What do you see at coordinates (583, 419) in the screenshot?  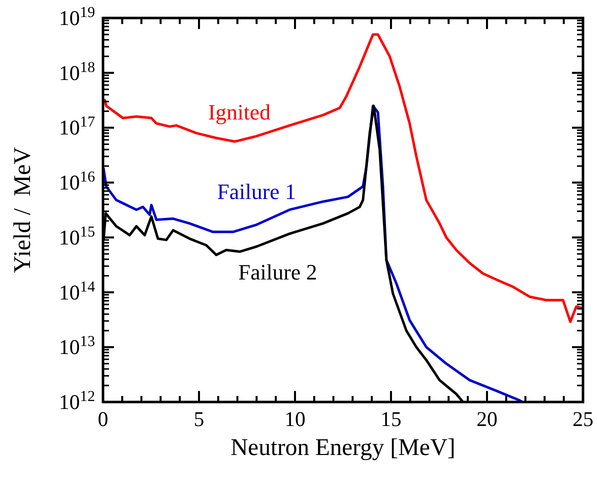 I see `x-tick-label: 25` at bounding box center [583, 419].